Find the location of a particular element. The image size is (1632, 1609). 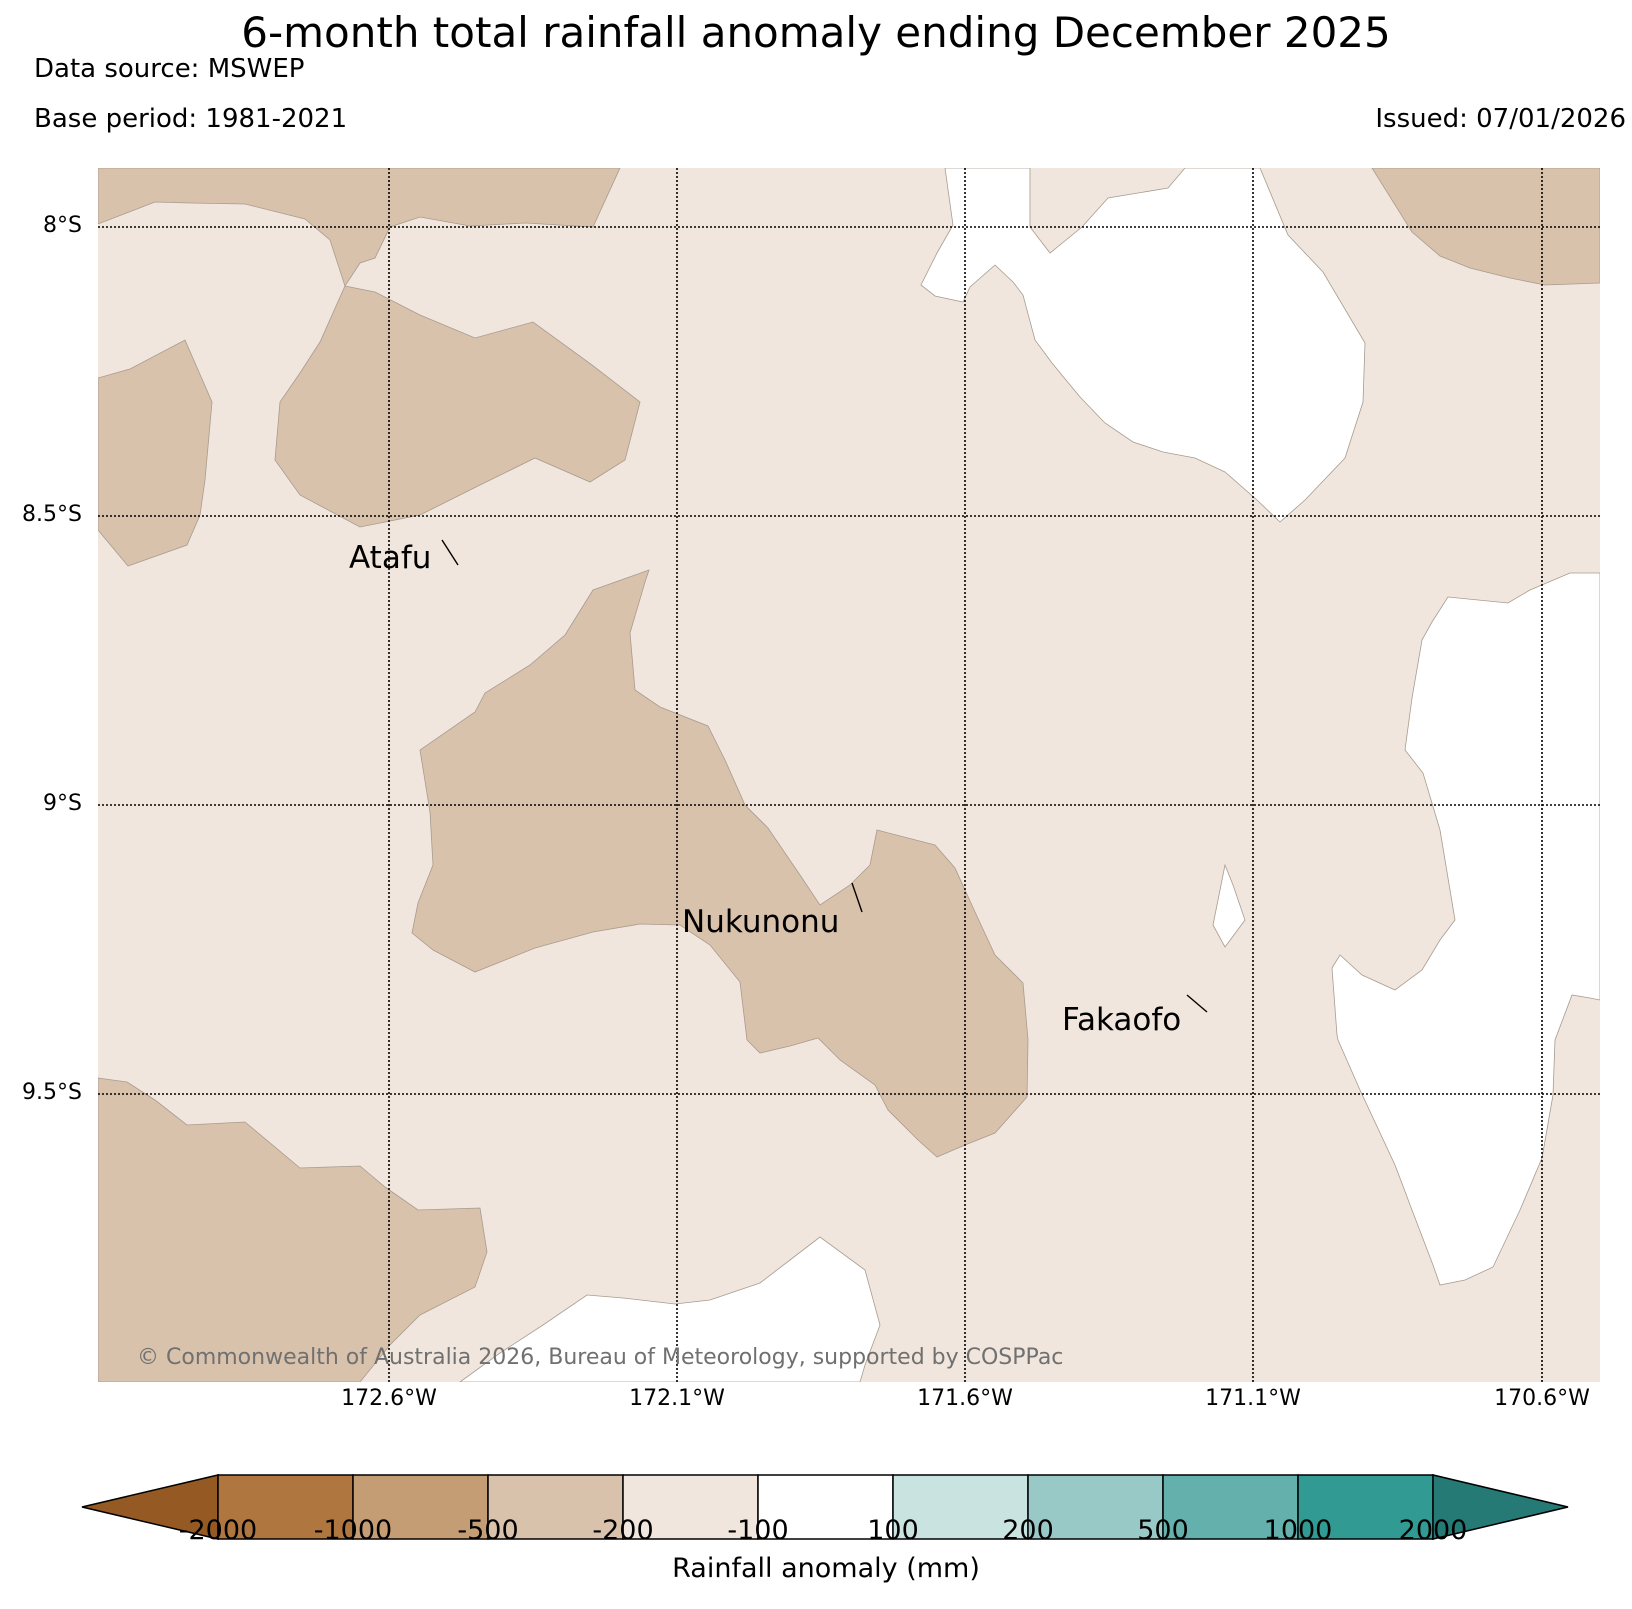

dry-region-central is located at coordinates (720, 863).